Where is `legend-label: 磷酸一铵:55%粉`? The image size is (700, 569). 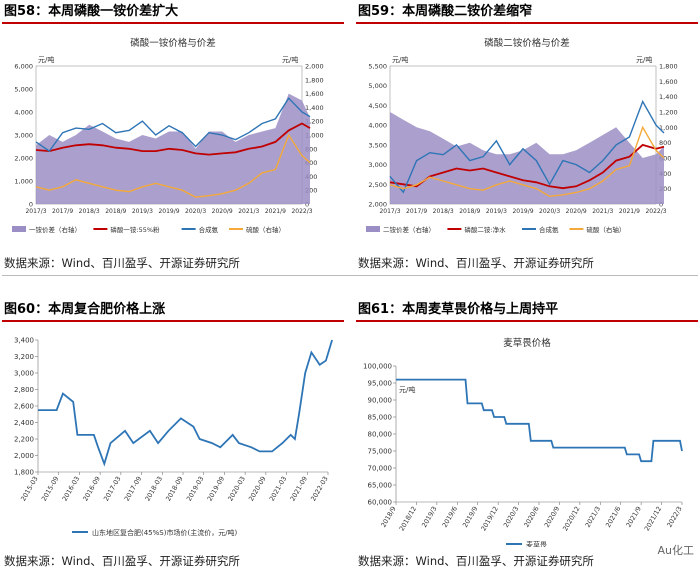 legend-label: 磷酸一铵:55%粉 is located at coordinates (135, 229).